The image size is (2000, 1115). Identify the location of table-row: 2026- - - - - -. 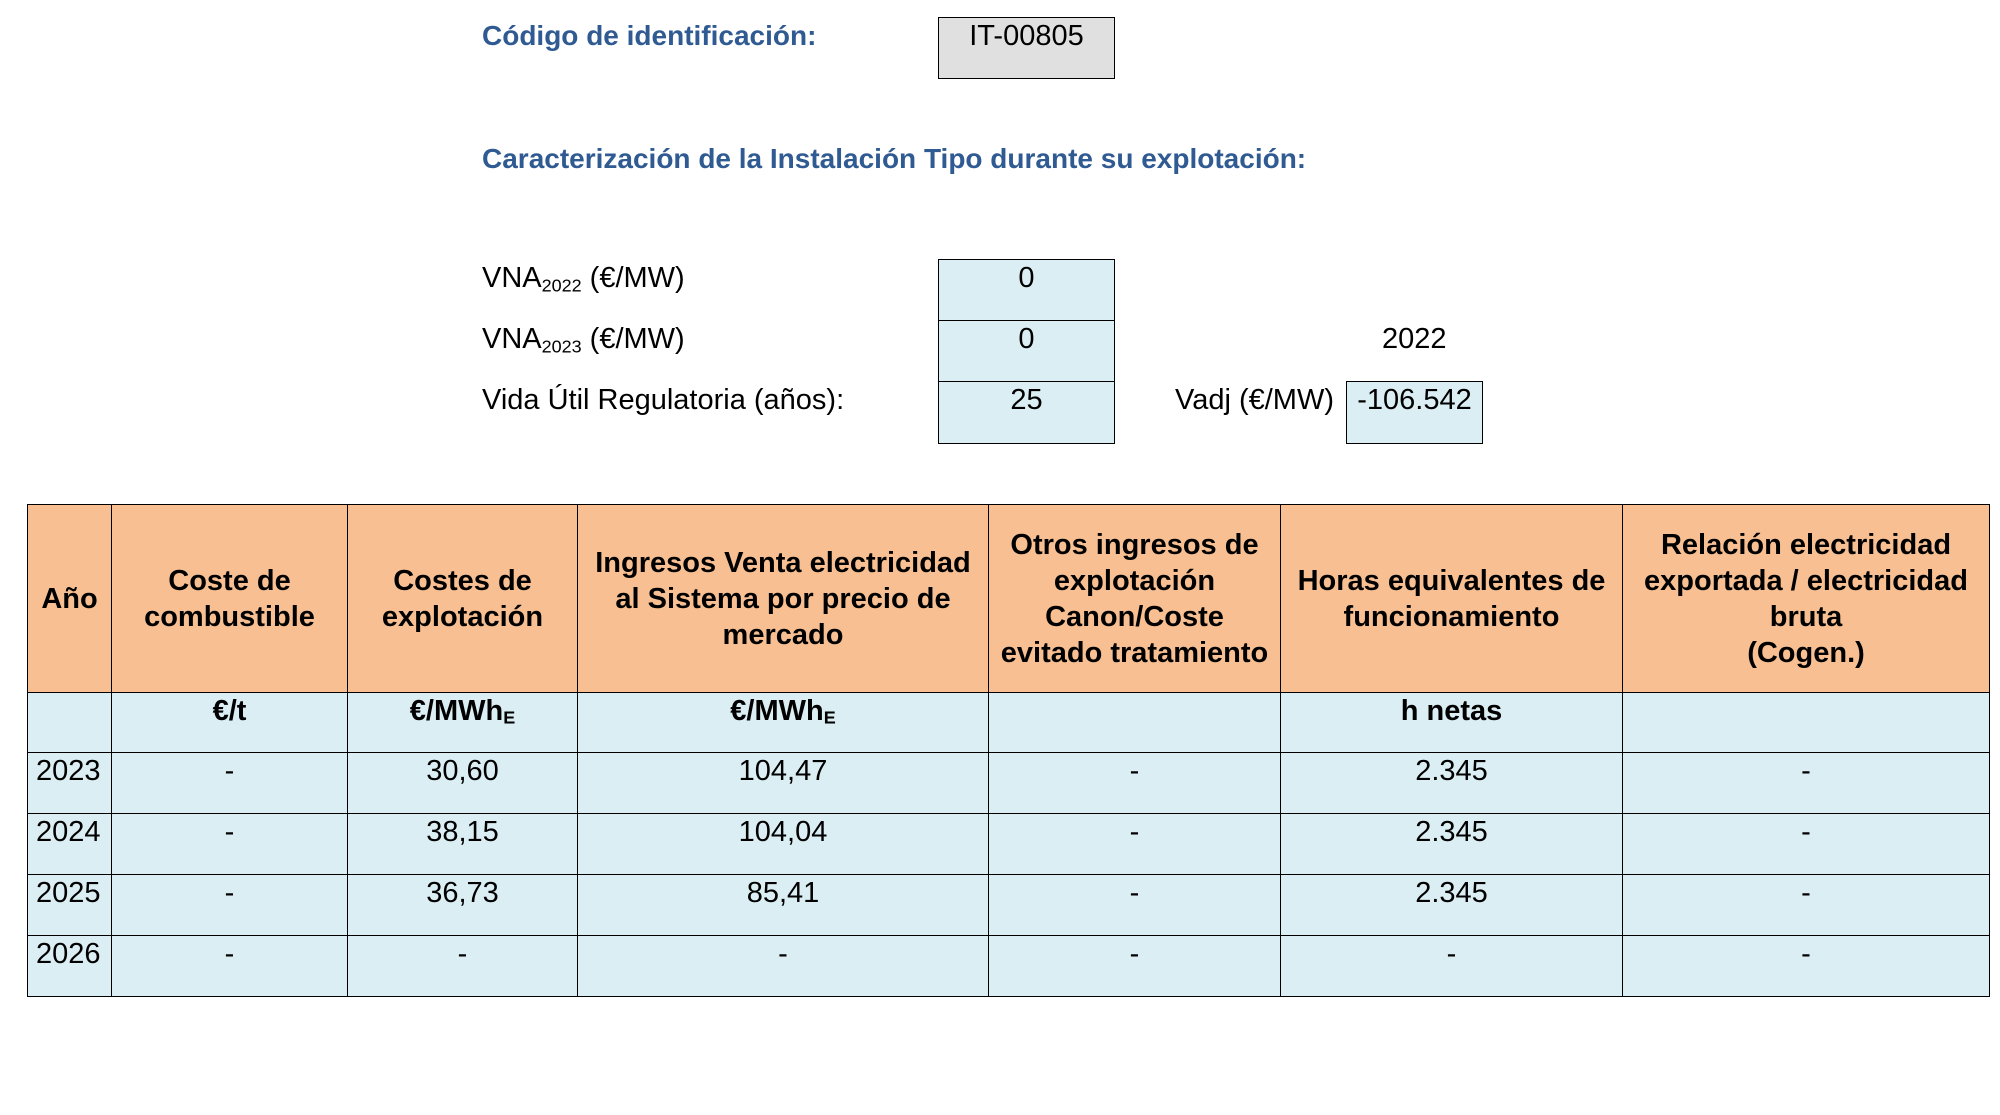
(1008, 966).